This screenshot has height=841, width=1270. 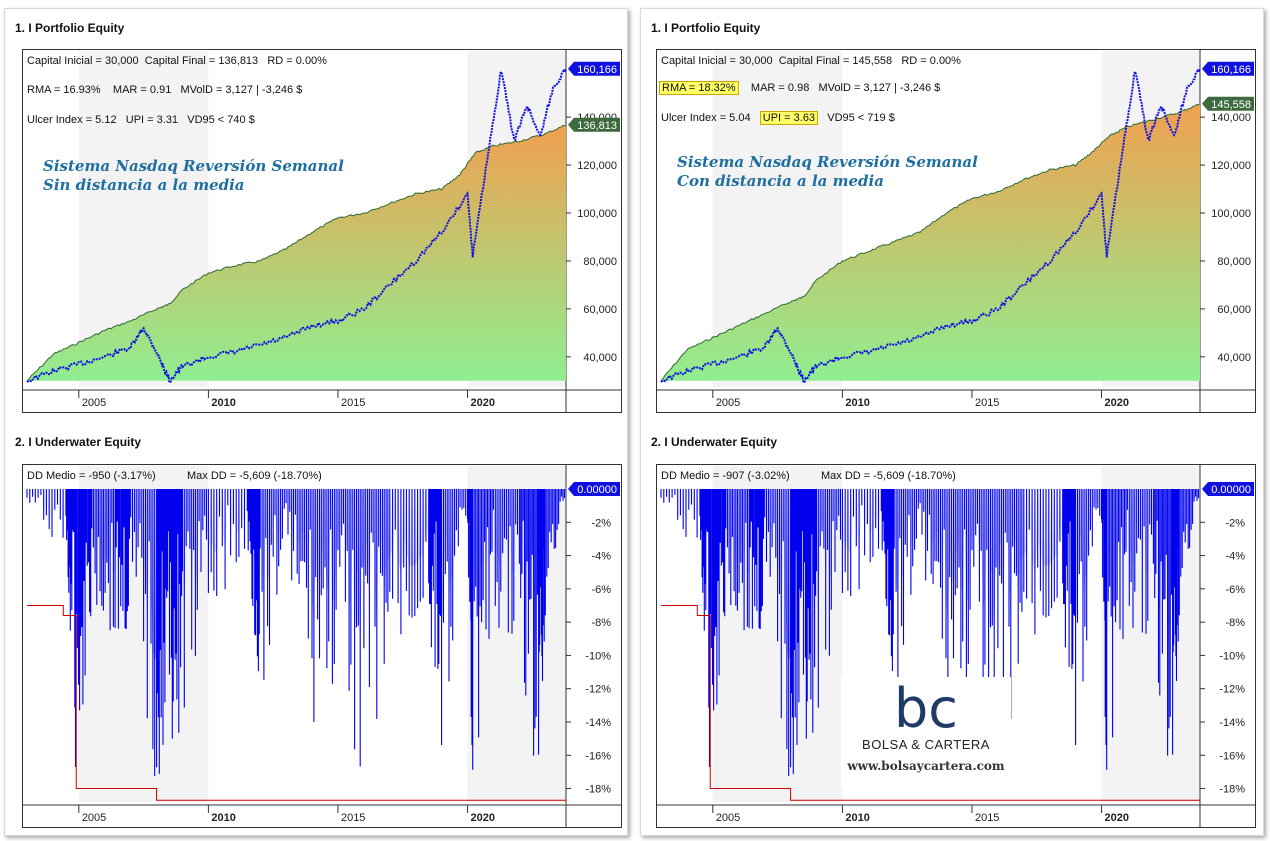 What do you see at coordinates (72, 120) in the screenshot?
I see `ulcer-index: Ulcer Index = 5.12` at bounding box center [72, 120].